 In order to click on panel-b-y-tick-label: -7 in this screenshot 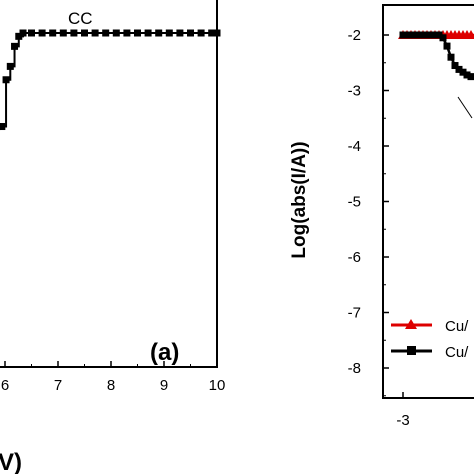, I will do `click(354, 313)`.